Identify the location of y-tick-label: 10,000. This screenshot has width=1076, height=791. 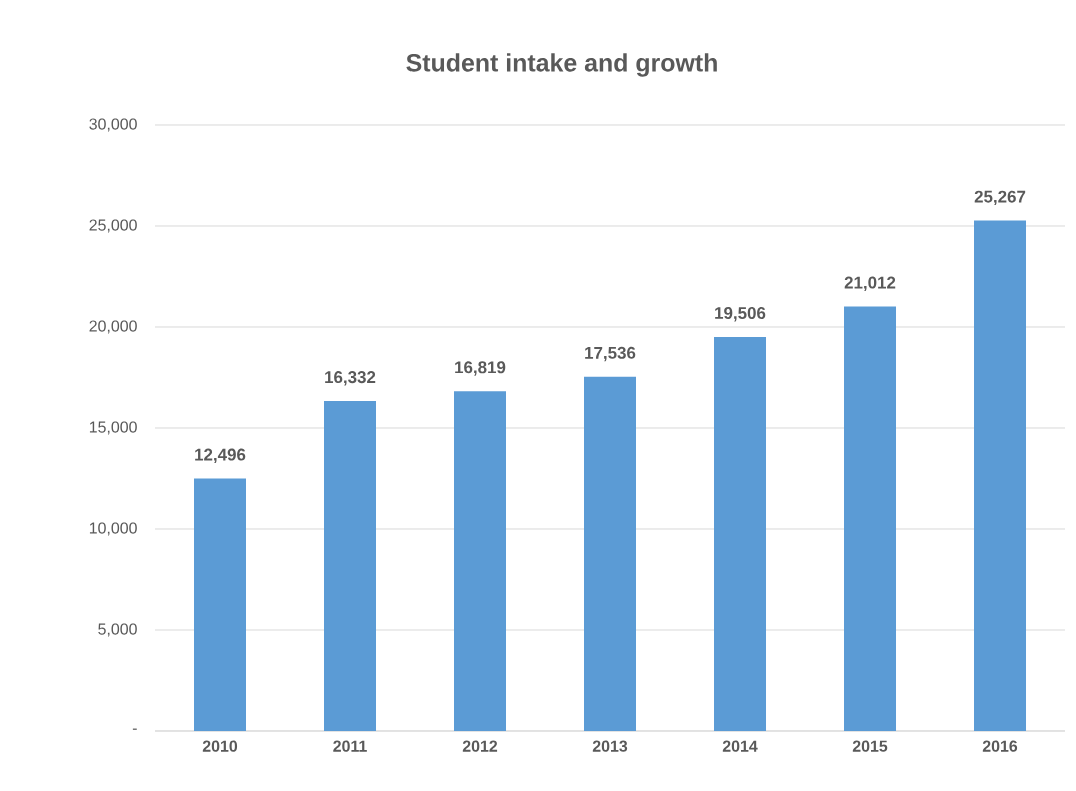
(113, 529).